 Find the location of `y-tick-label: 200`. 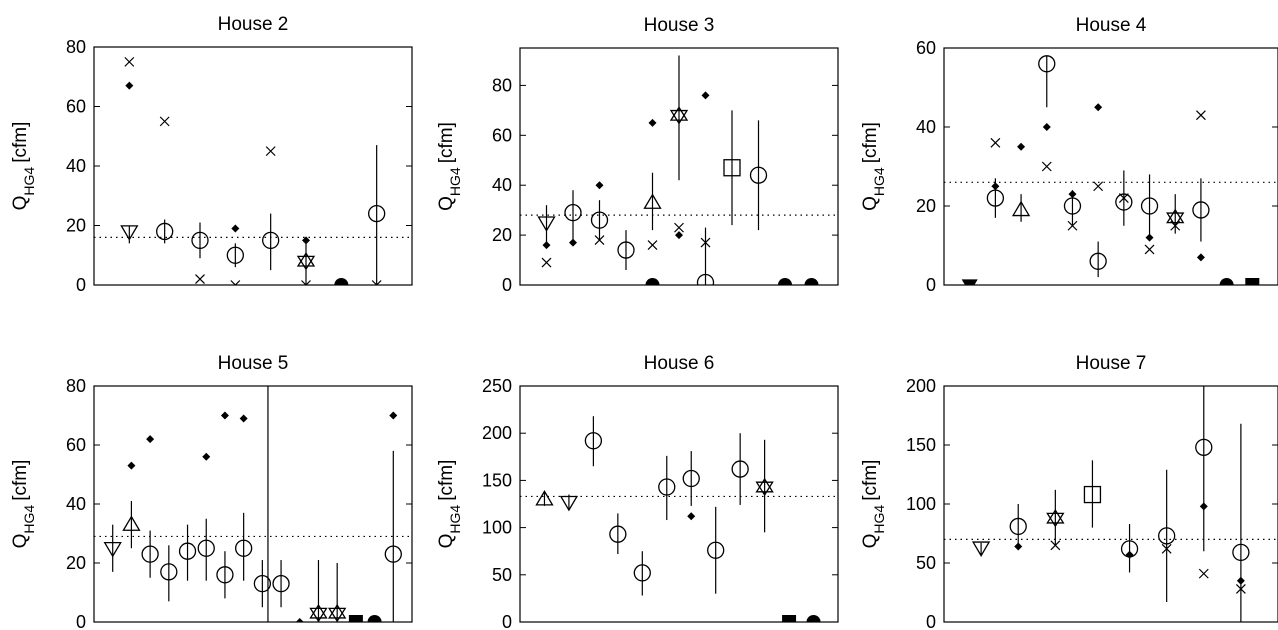

y-tick-label: 200 is located at coordinates (921, 386).